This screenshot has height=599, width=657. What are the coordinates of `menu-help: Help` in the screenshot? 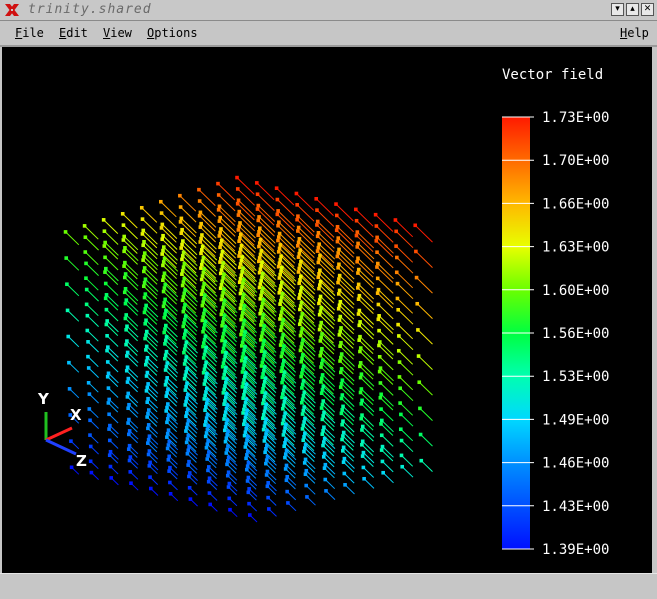 It's located at (634, 33).